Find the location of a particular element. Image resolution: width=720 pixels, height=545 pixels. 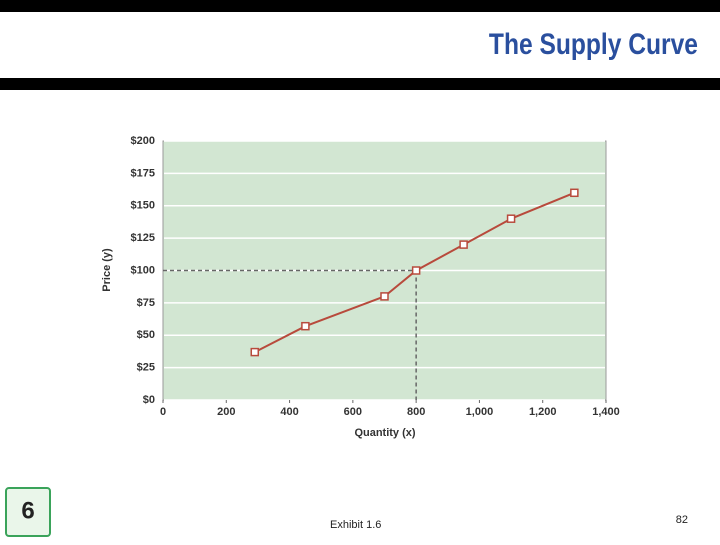

y-tick-label: $25 is located at coordinates (146, 368).